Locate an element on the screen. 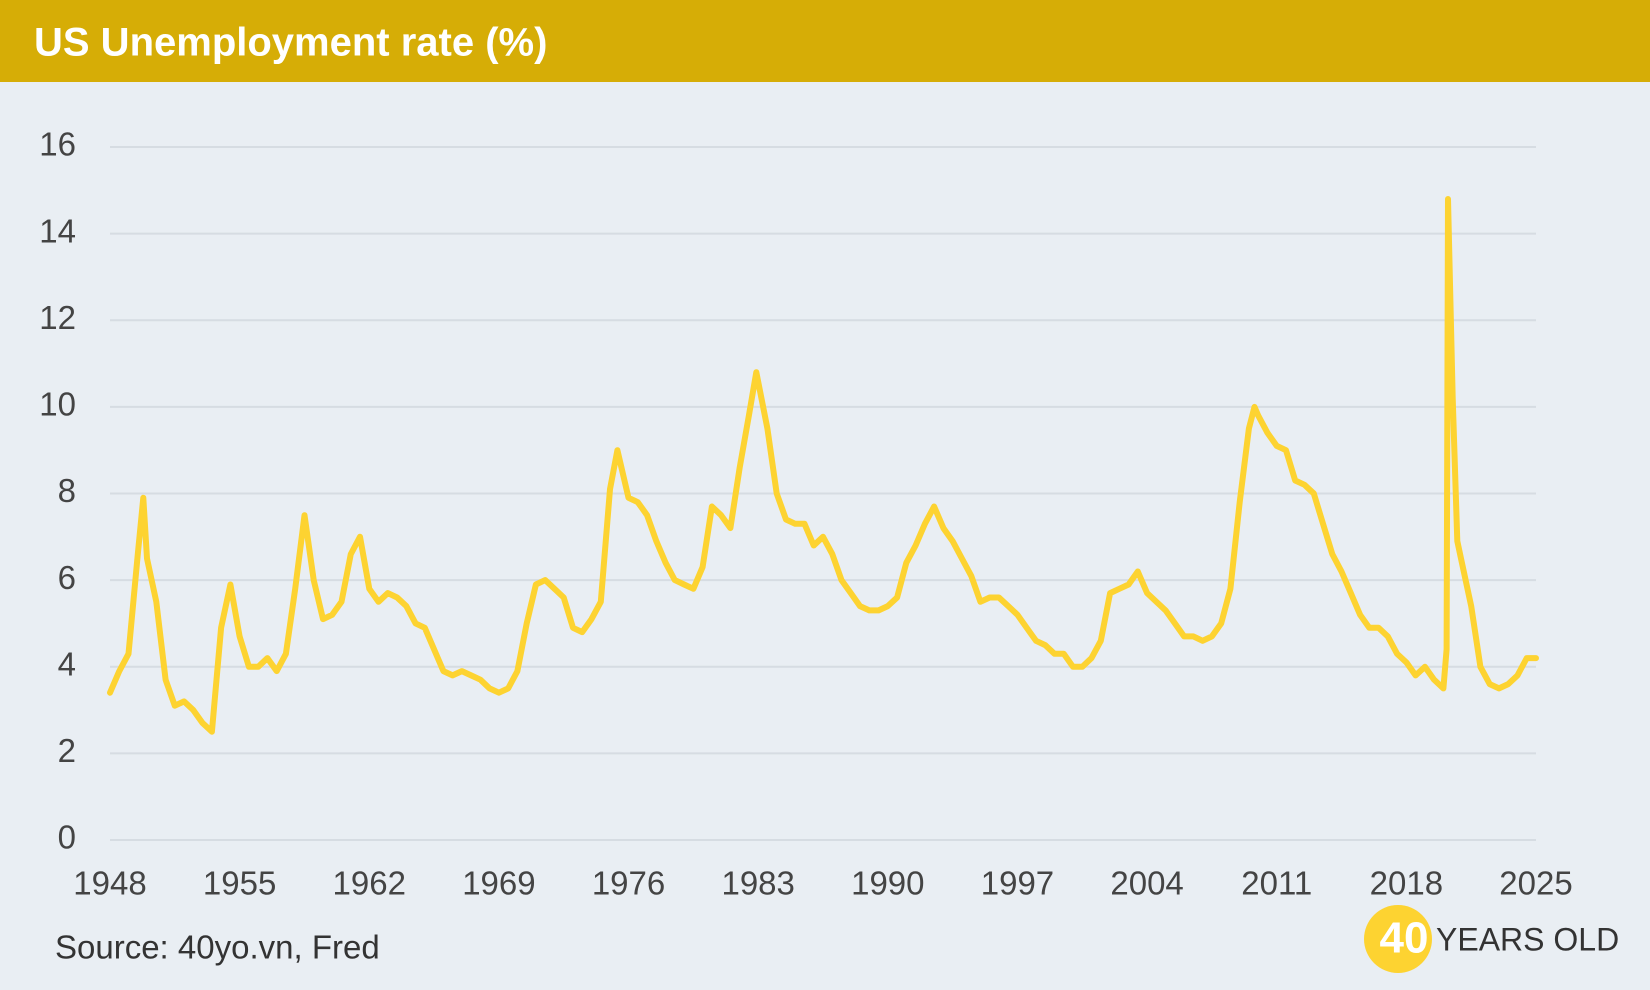  x-tick-label: 1962 is located at coordinates (369, 883).